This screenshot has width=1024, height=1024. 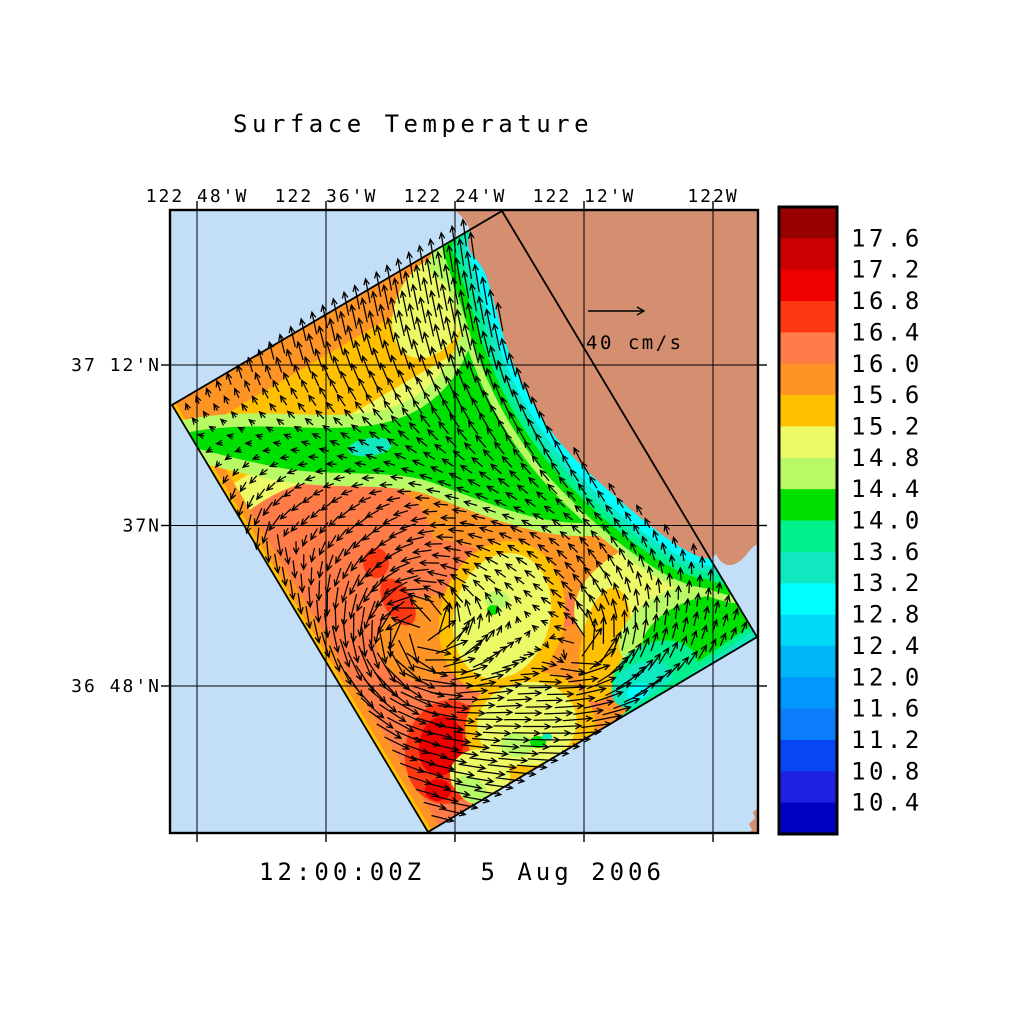 What do you see at coordinates (584, 196) in the screenshot?
I see `longitude-tick-label: 122 12'W` at bounding box center [584, 196].